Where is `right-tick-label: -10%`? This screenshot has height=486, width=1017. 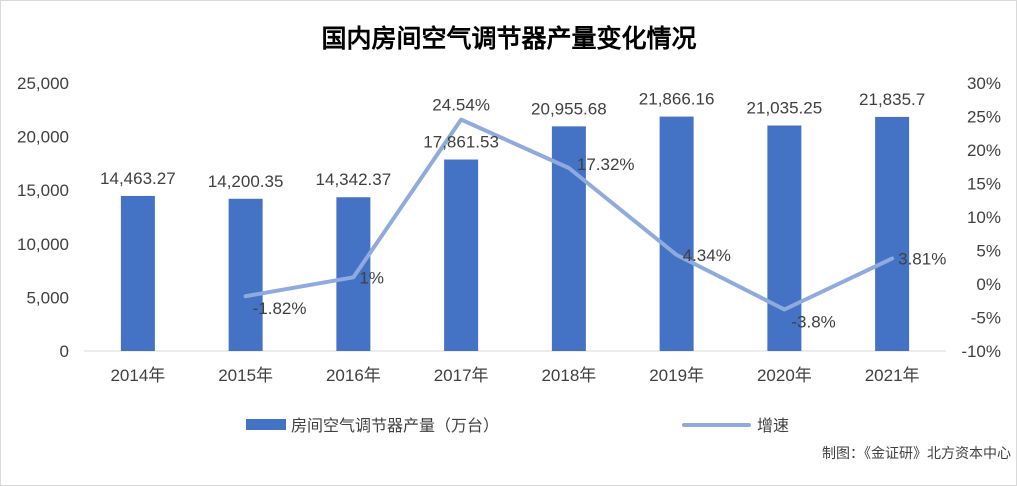 right-tick-label: -10% is located at coordinates (981, 351).